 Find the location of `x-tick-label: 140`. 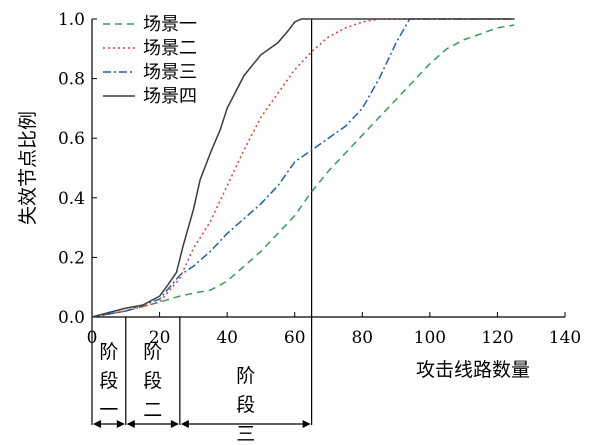

x-tick-label: 140 is located at coordinates (565, 338).